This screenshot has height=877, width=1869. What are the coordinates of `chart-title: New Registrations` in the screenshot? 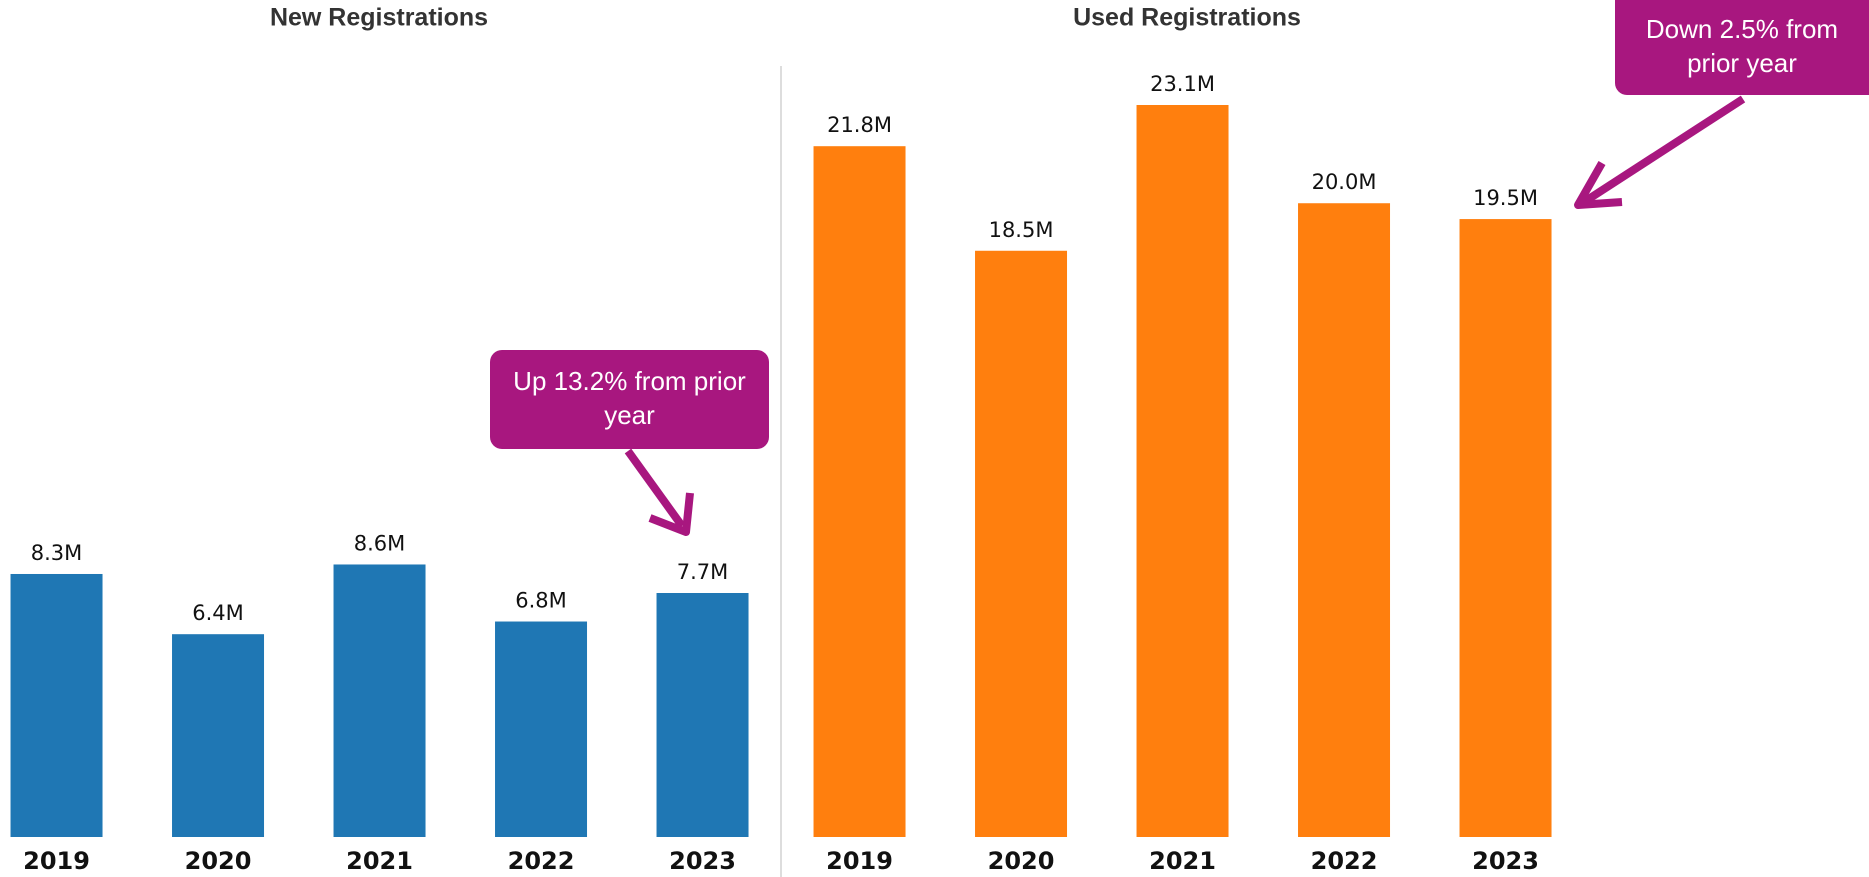 It's located at (379, 18).